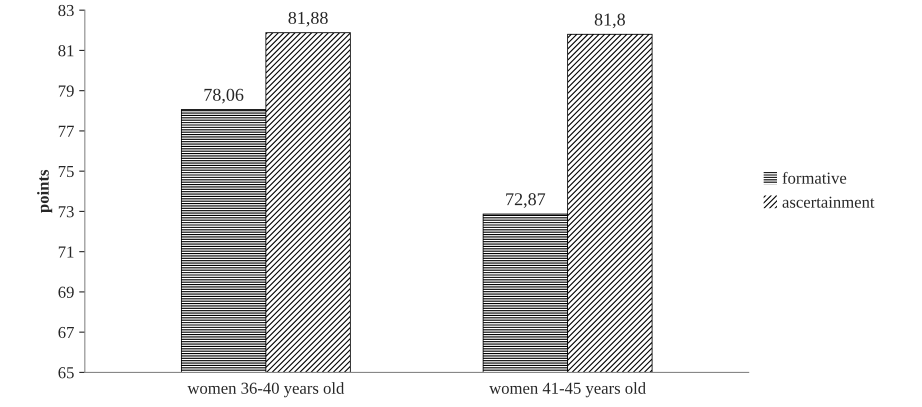 This screenshot has width=922, height=407. Describe the element at coordinates (66, 252) in the screenshot. I see `y-tick-label: 71` at that location.